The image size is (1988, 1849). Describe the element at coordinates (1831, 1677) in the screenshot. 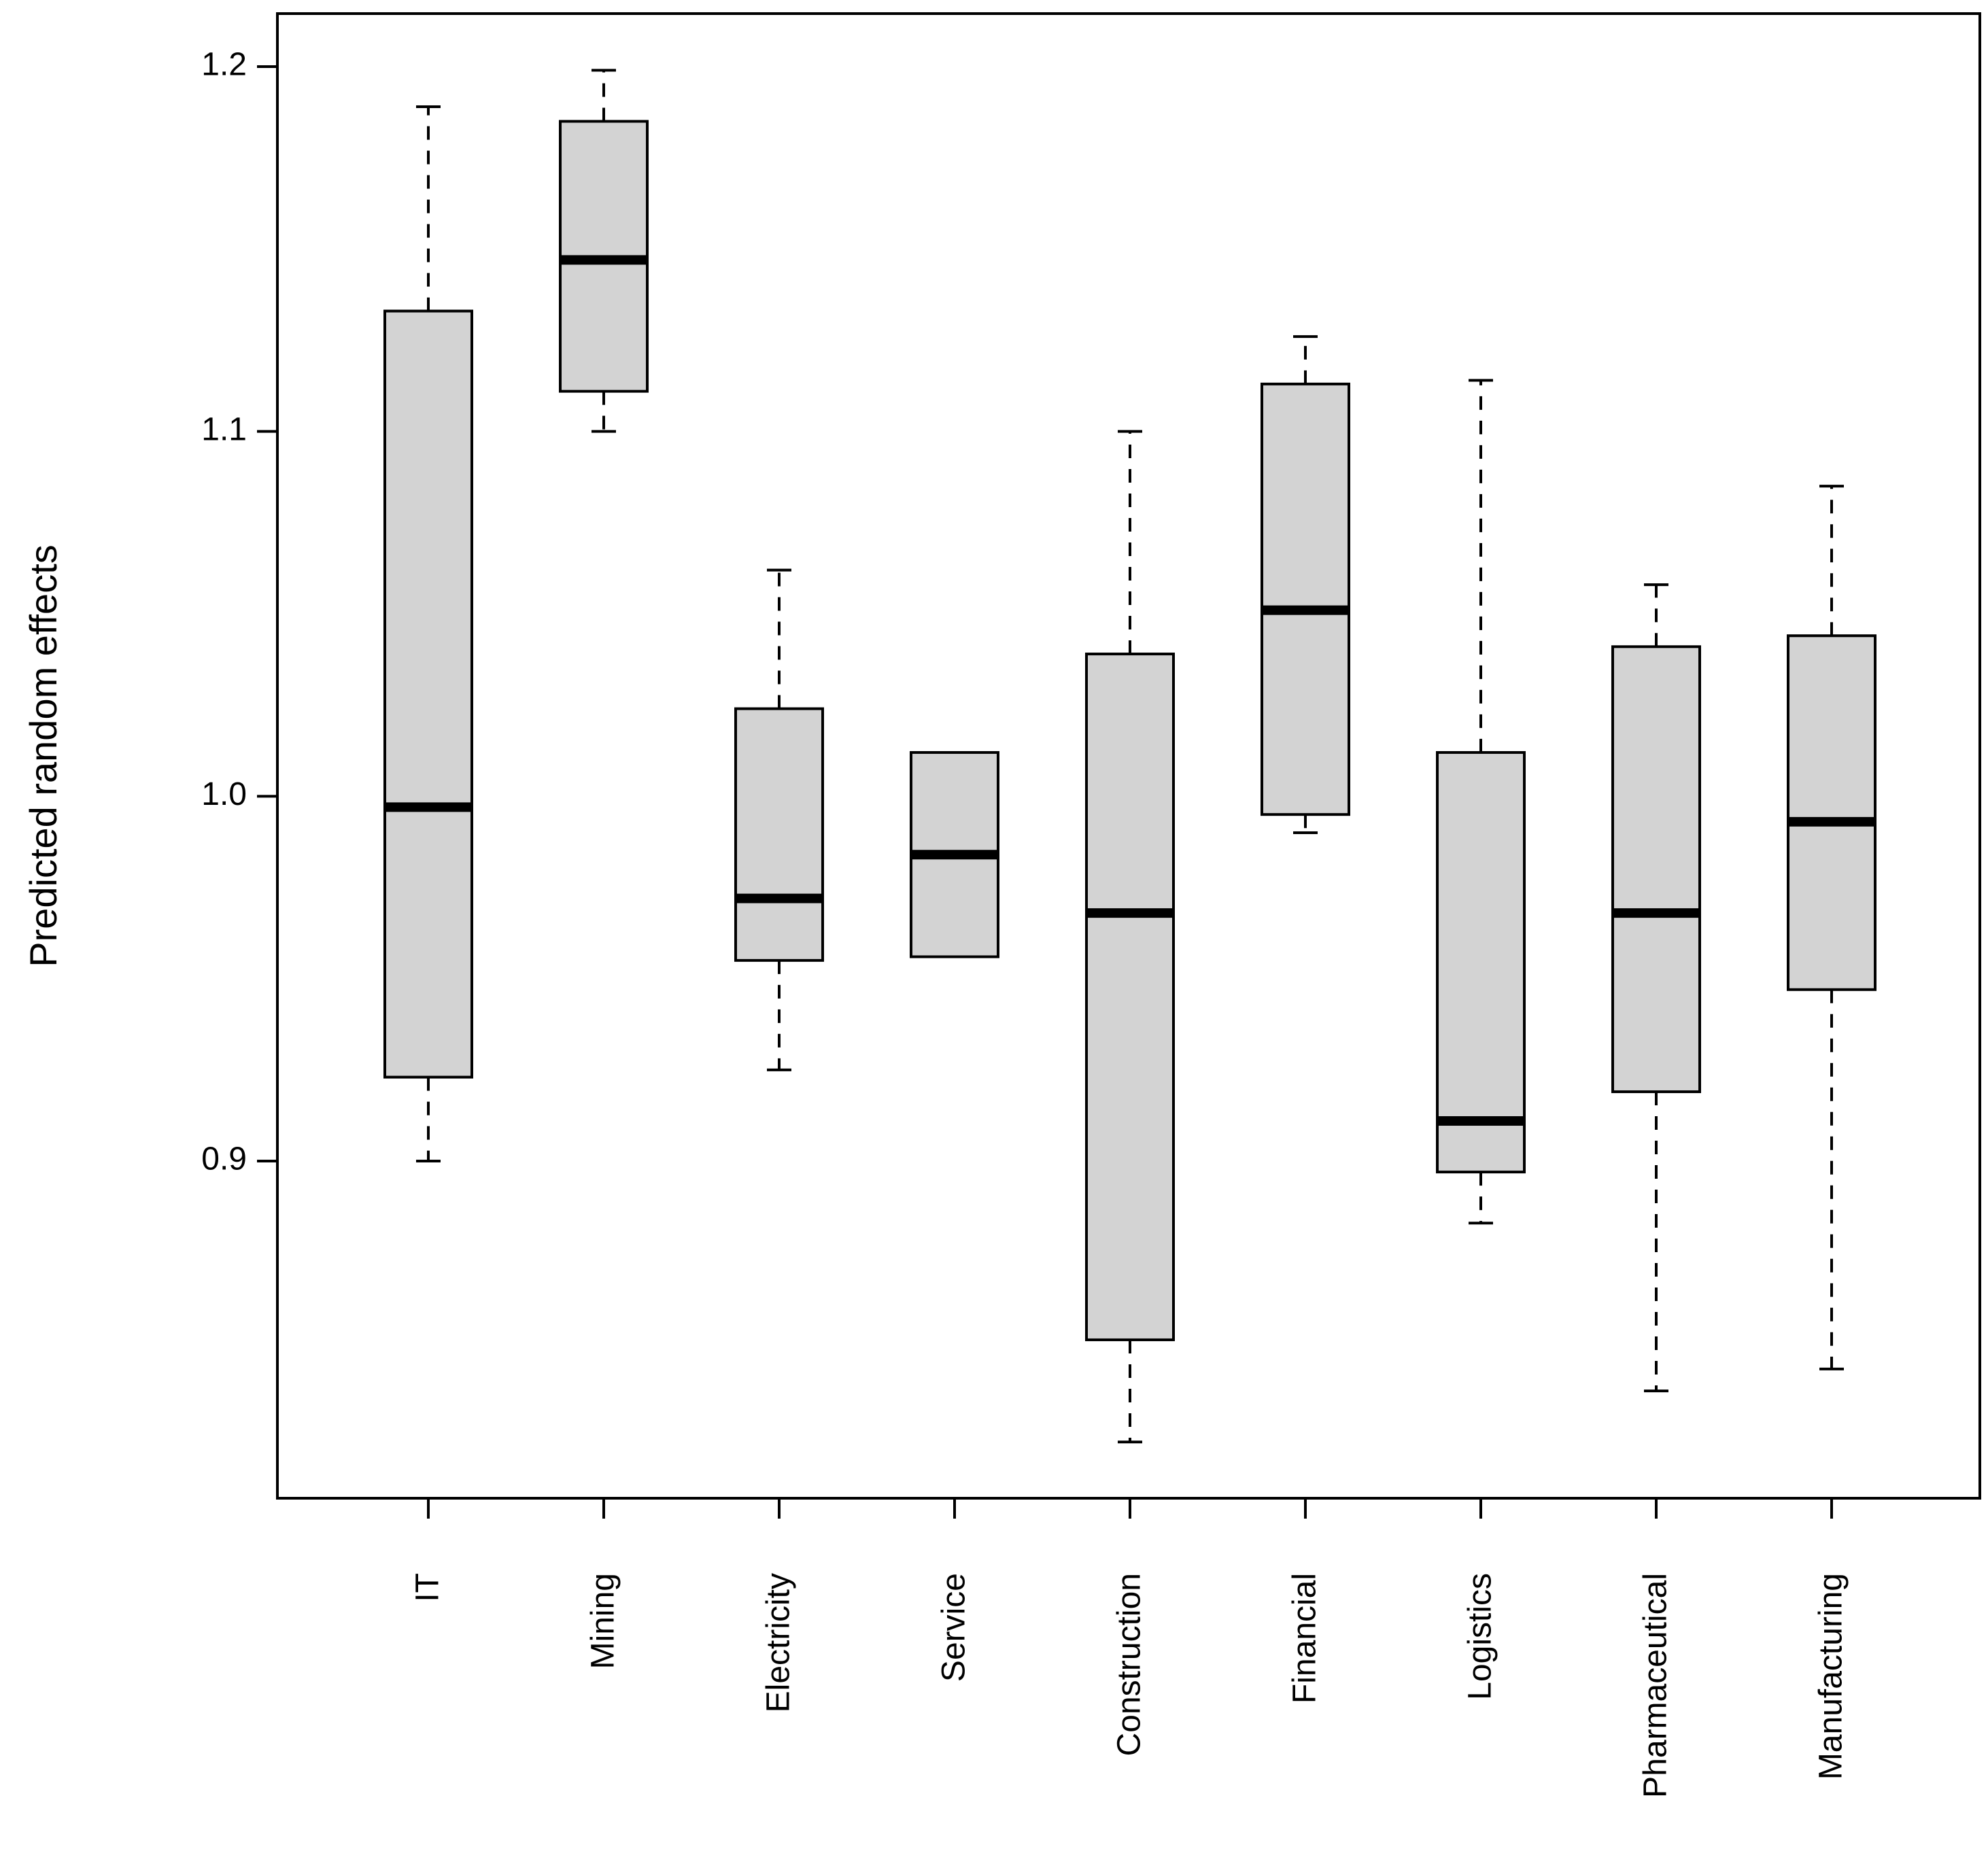

I see `x-tick-label: Manufacturing` at that location.